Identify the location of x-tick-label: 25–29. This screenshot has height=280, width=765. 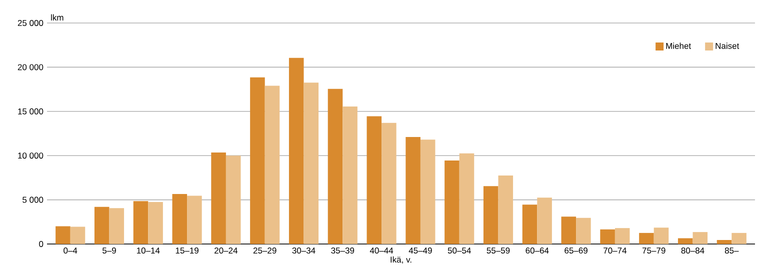
(264, 251).